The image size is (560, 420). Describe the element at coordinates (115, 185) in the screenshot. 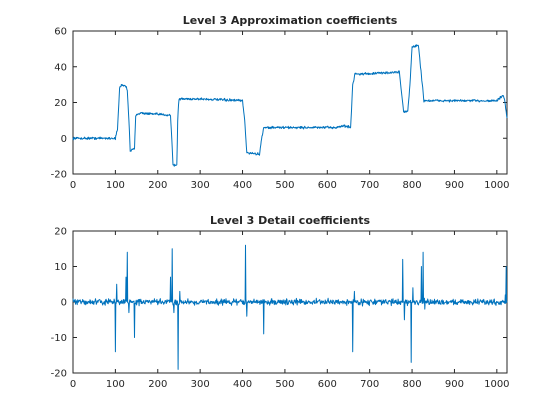

I see `approximation-xtick-label: 100` at that location.